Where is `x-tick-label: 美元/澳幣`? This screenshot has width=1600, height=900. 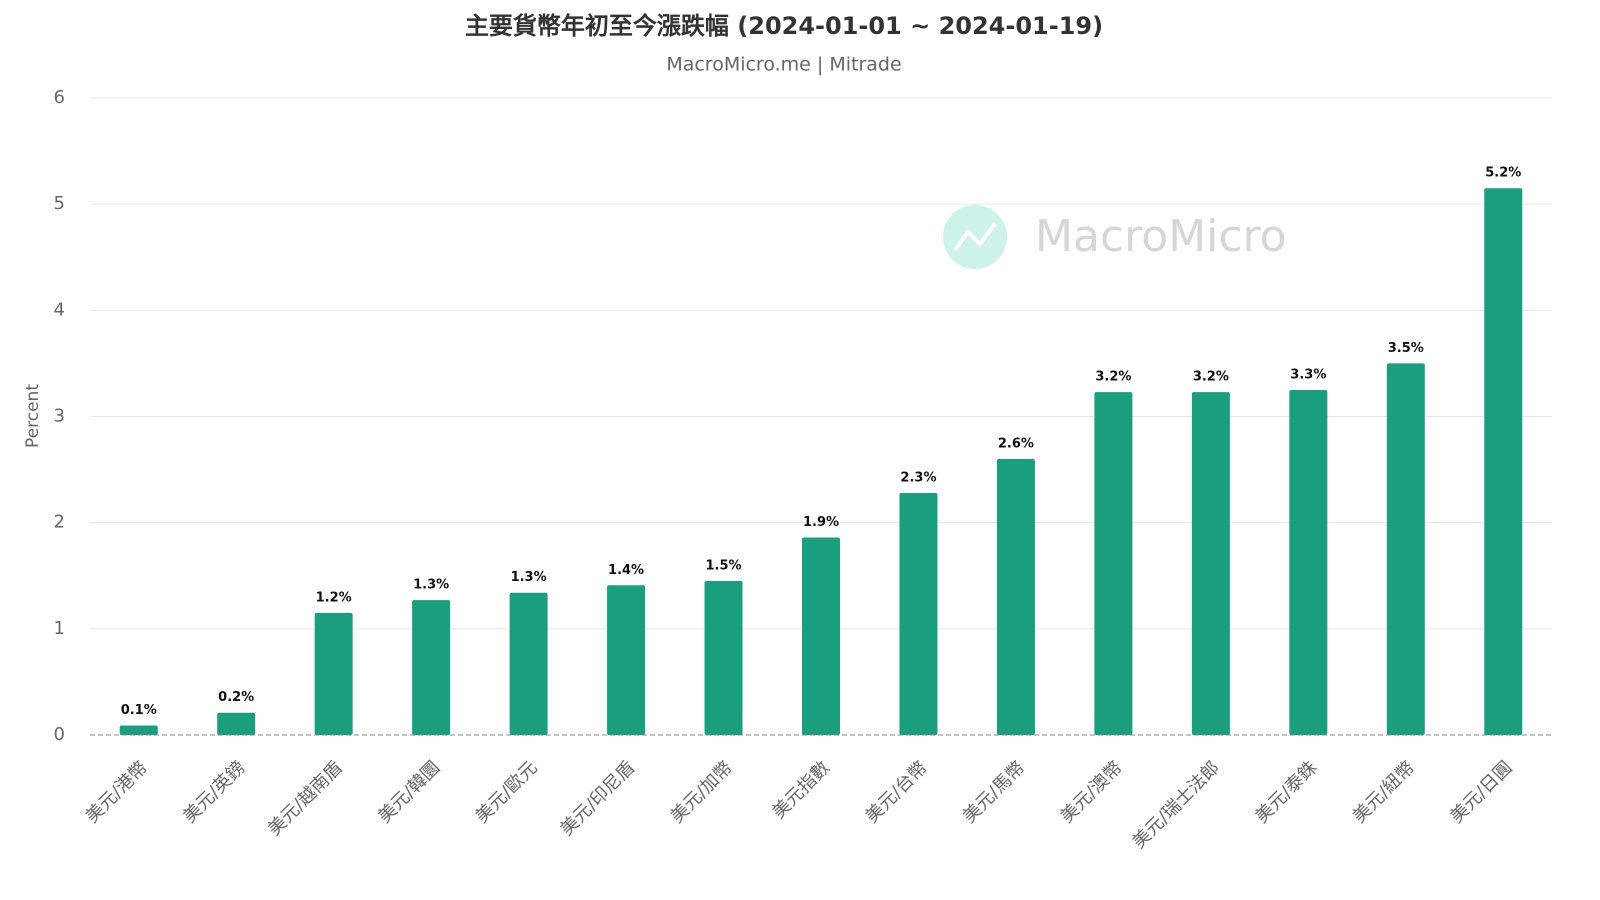 x-tick-label: 美元/澳幣 is located at coordinates (1091, 792).